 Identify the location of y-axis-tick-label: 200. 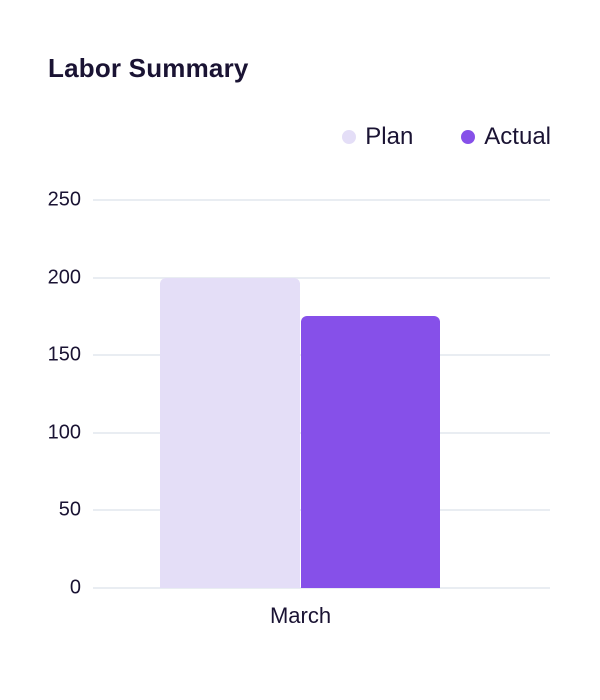
(64, 277).